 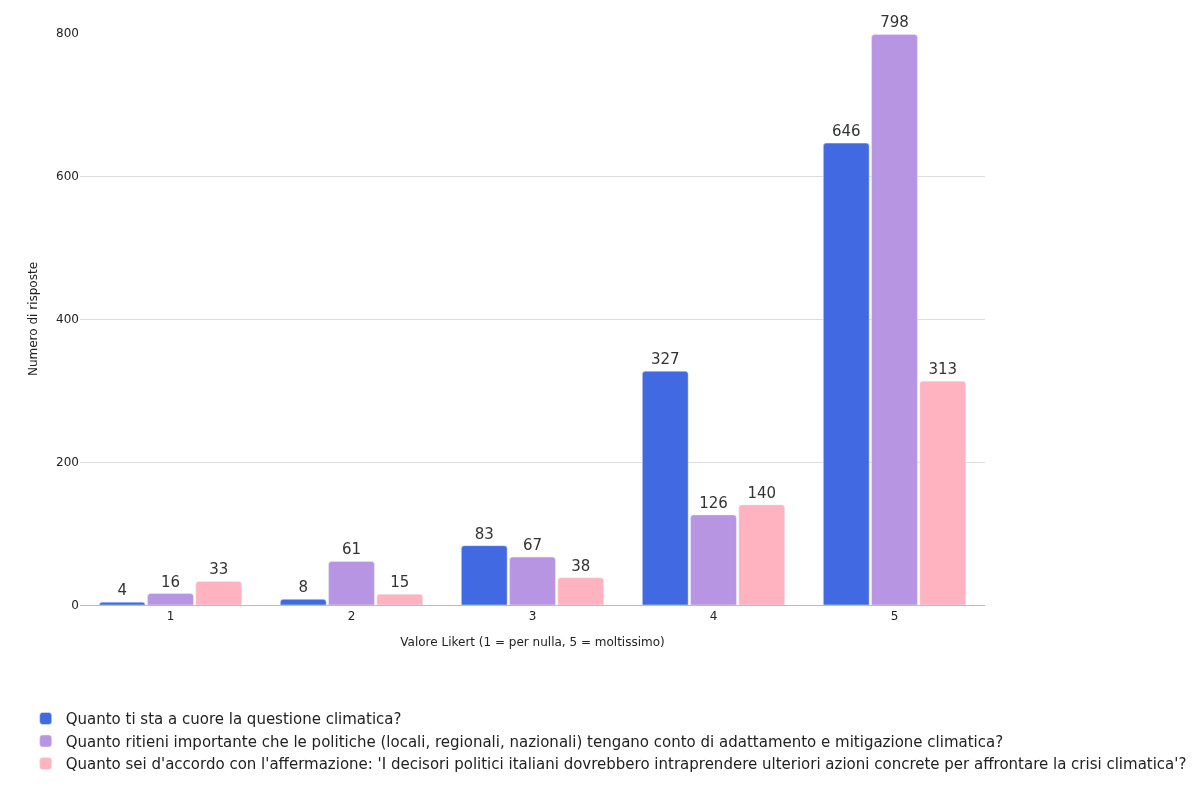 What do you see at coordinates (67, 462) in the screenshot?
I see `y-tick-label: 200` at bounding box center [67, 462].